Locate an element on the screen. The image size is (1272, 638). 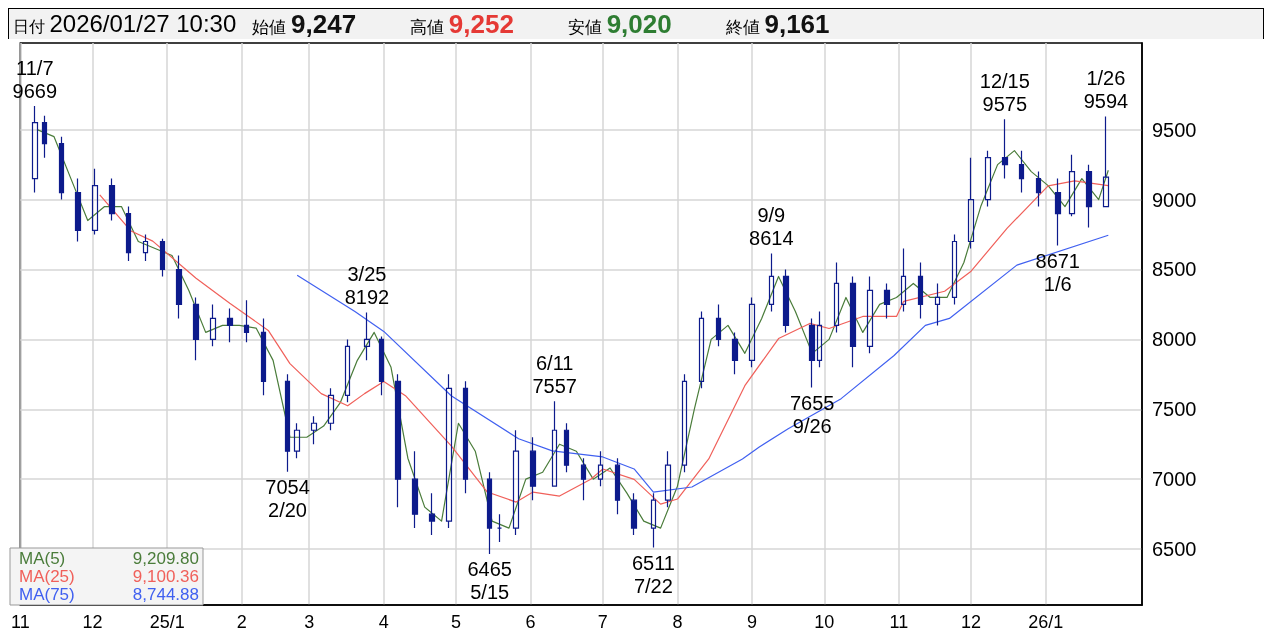
x-tick-label: 8 is located at coordinates (677, 622).